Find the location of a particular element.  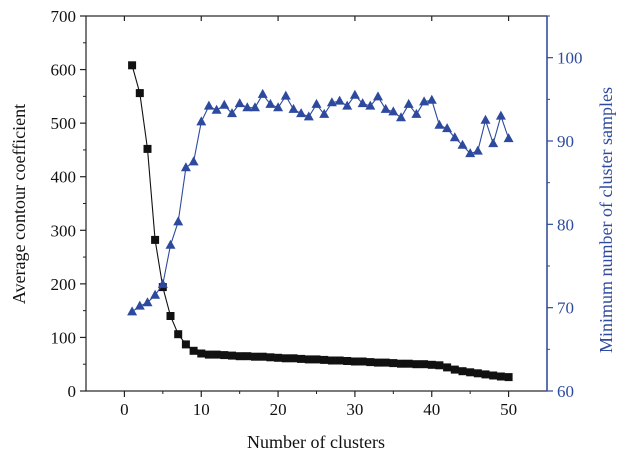

x-tick-label-40: 40 is located at coordinates (431, 409).